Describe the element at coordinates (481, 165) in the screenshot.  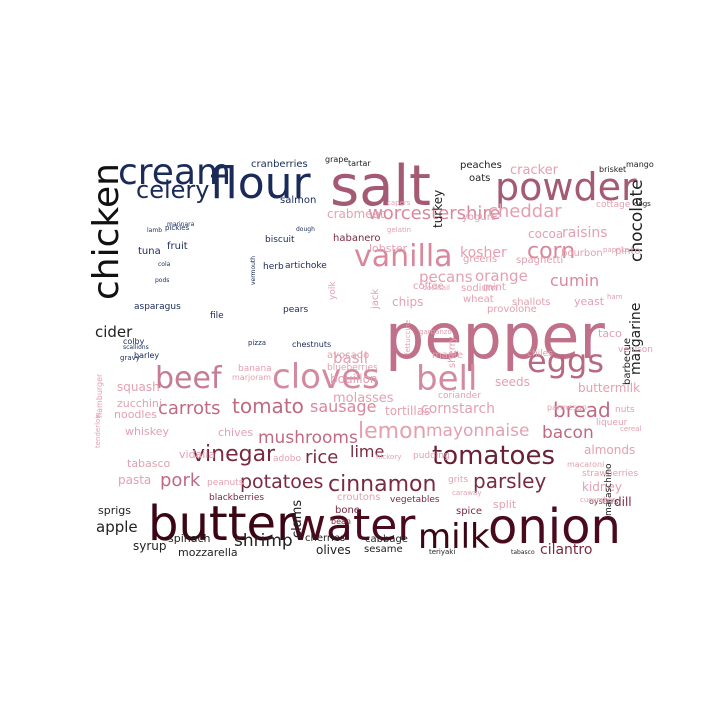
I see `word-83: peaches` at that location.